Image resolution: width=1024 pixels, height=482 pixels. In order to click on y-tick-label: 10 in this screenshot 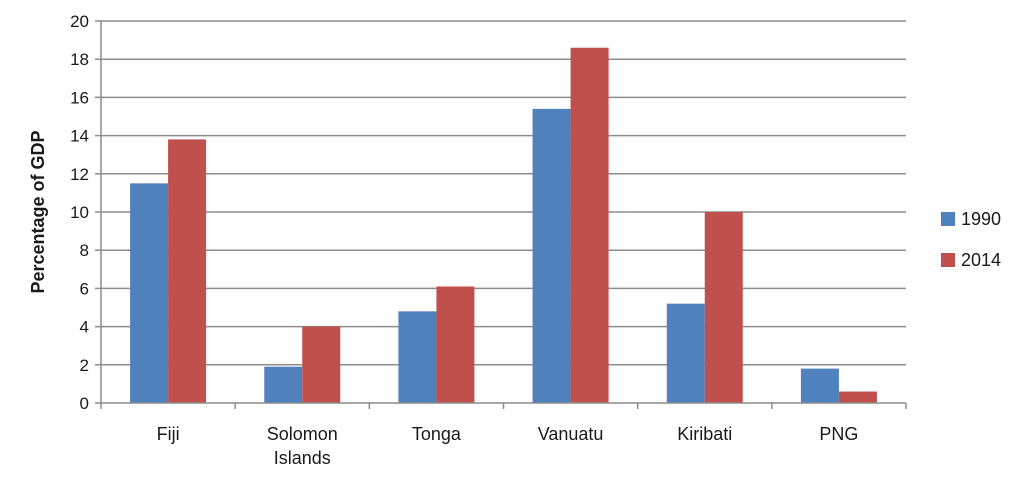, I will do `click(79, 212)`.